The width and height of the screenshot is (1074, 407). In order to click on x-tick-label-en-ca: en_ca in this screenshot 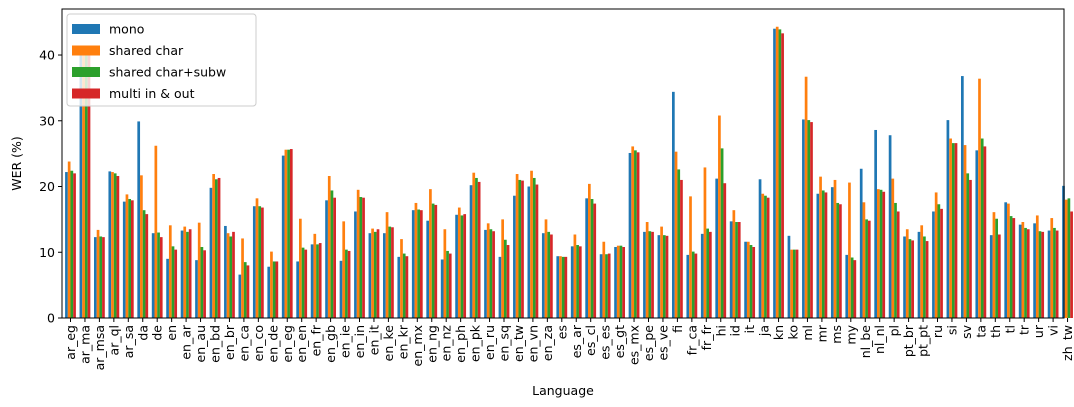, I will do `click(243, 343)`.